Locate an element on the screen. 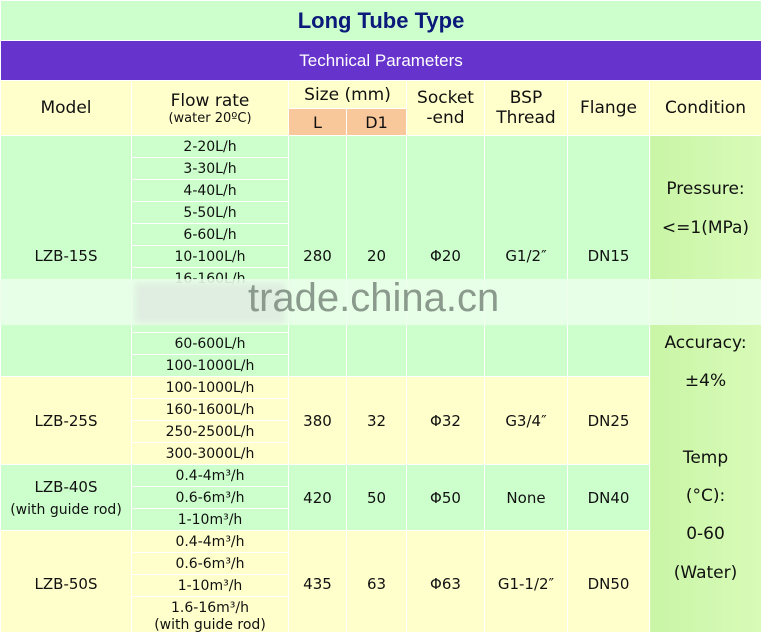 This screenshot has height=632, width=761. socket-cell: Φ20 is located at coordinates (445, 256).